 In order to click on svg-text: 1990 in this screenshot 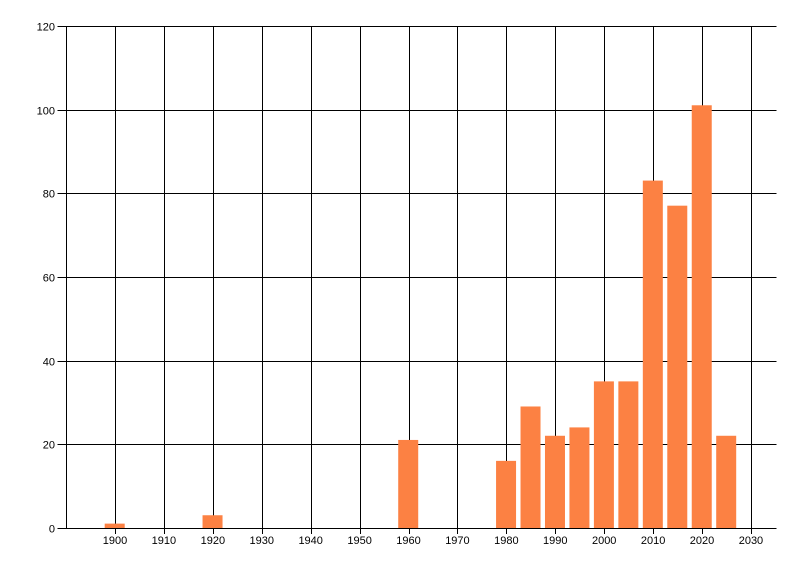, I will do `click(555, 541)`.